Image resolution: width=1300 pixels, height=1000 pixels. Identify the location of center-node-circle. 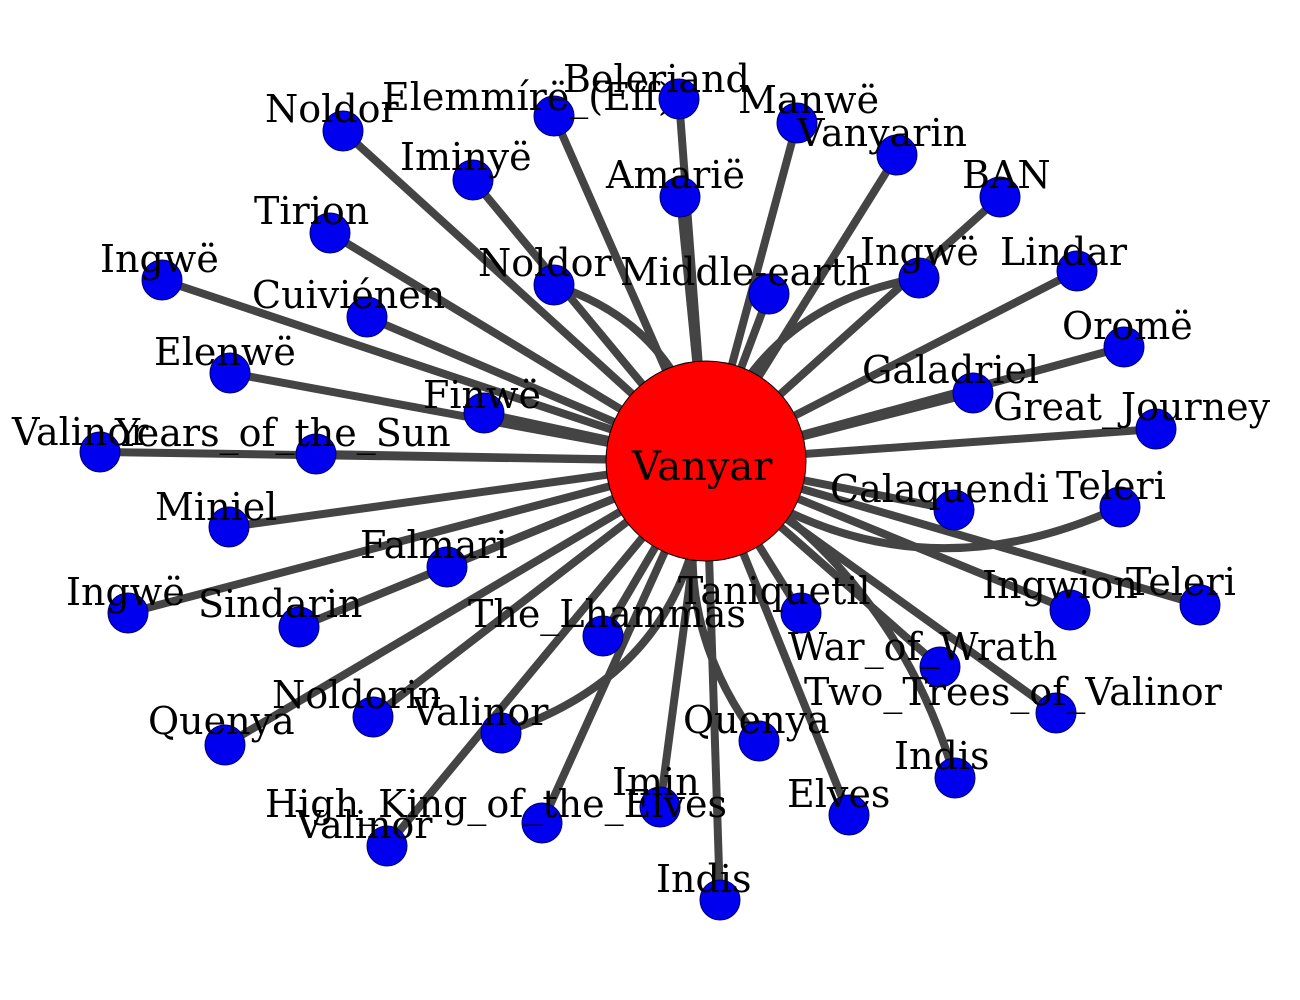
(706, 461).